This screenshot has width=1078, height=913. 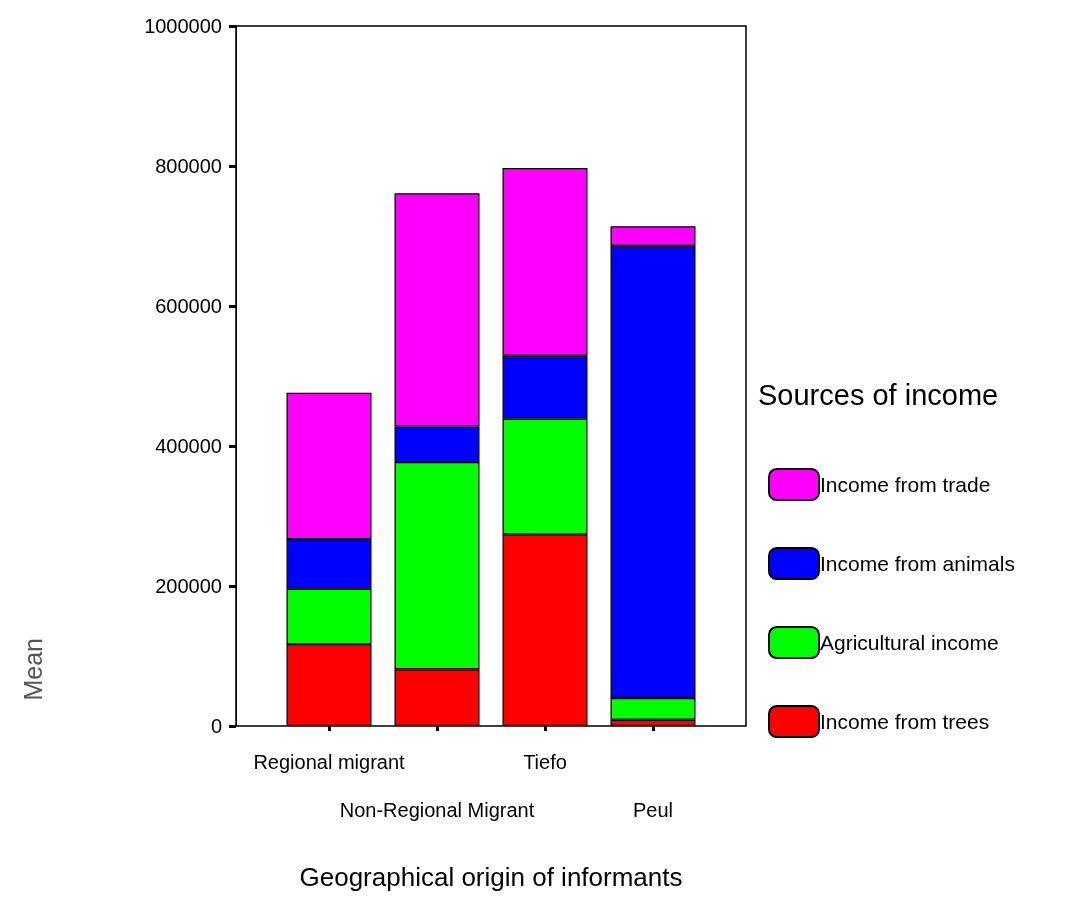 What do you see at coordinates (188, 306) in the screenshot?
I see `y-tick-label: 600000` at bounding box center [188, 306].